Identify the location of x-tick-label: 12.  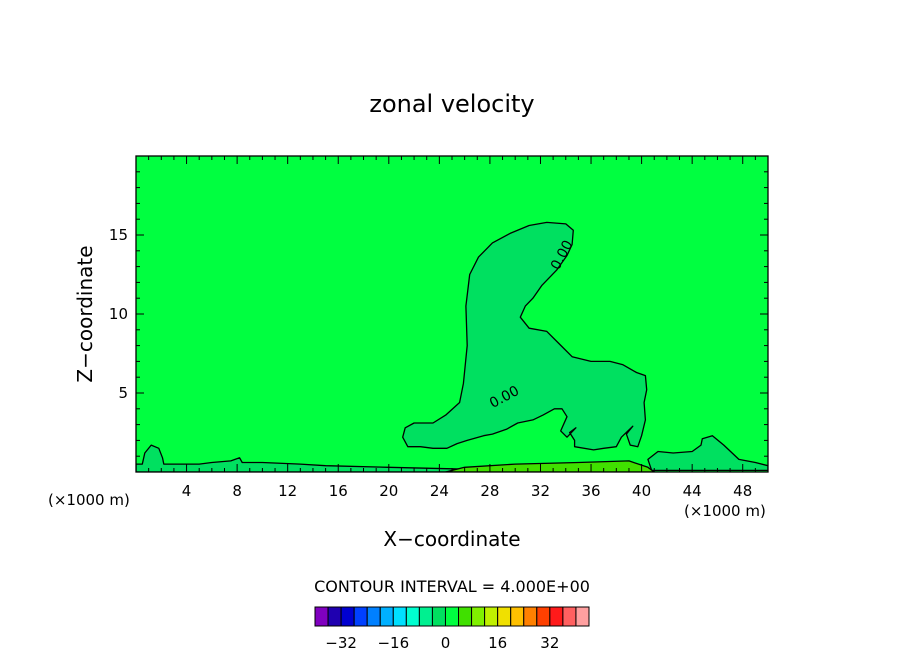
(287, 491).